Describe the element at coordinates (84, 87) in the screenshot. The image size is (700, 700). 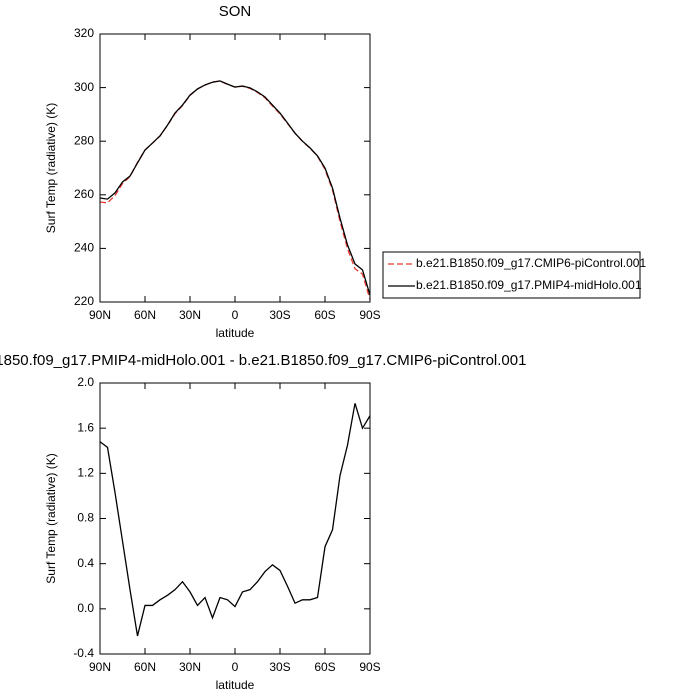
I see `y-tick-label: 300` at that location.